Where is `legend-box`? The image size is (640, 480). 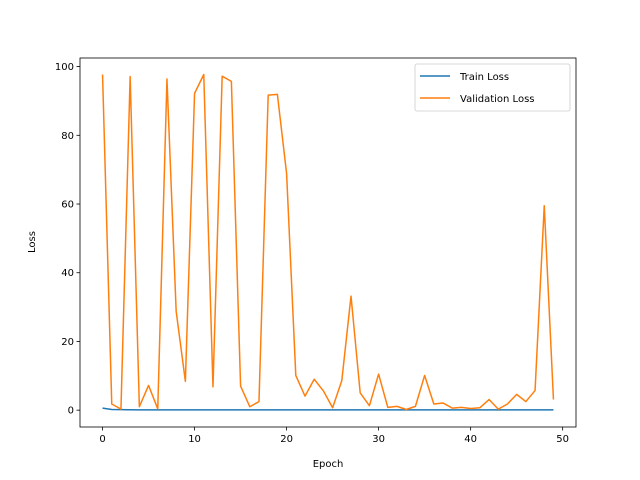 legend-box is located at coordinates (492, 87).